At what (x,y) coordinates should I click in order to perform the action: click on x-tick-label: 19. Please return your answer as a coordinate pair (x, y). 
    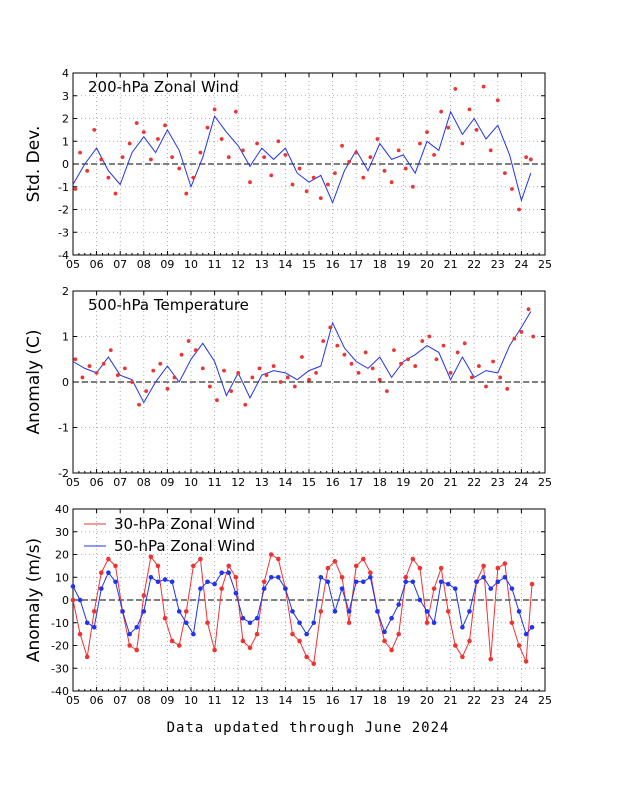
    Looking at the image, I should click on (403, 482).